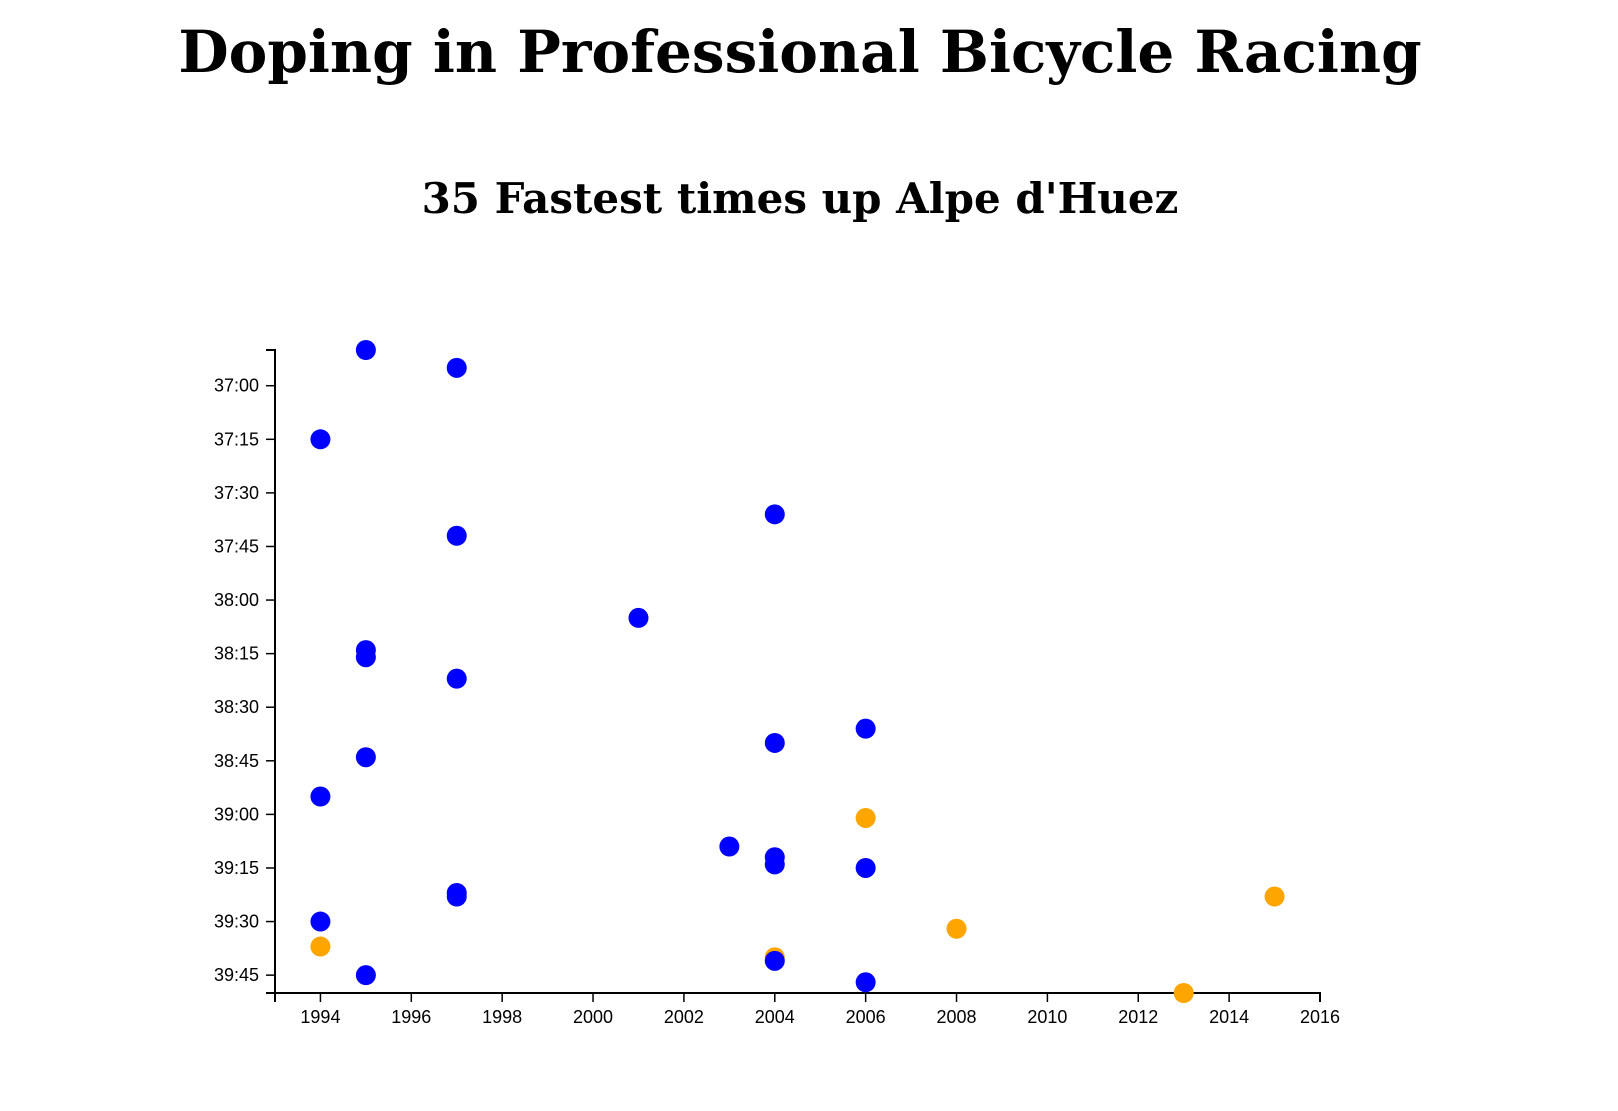 Image resolution: width=1618 pixels, height=1111 pixels. I want to click on x-tick-label: 2002, so click(684, 1017).